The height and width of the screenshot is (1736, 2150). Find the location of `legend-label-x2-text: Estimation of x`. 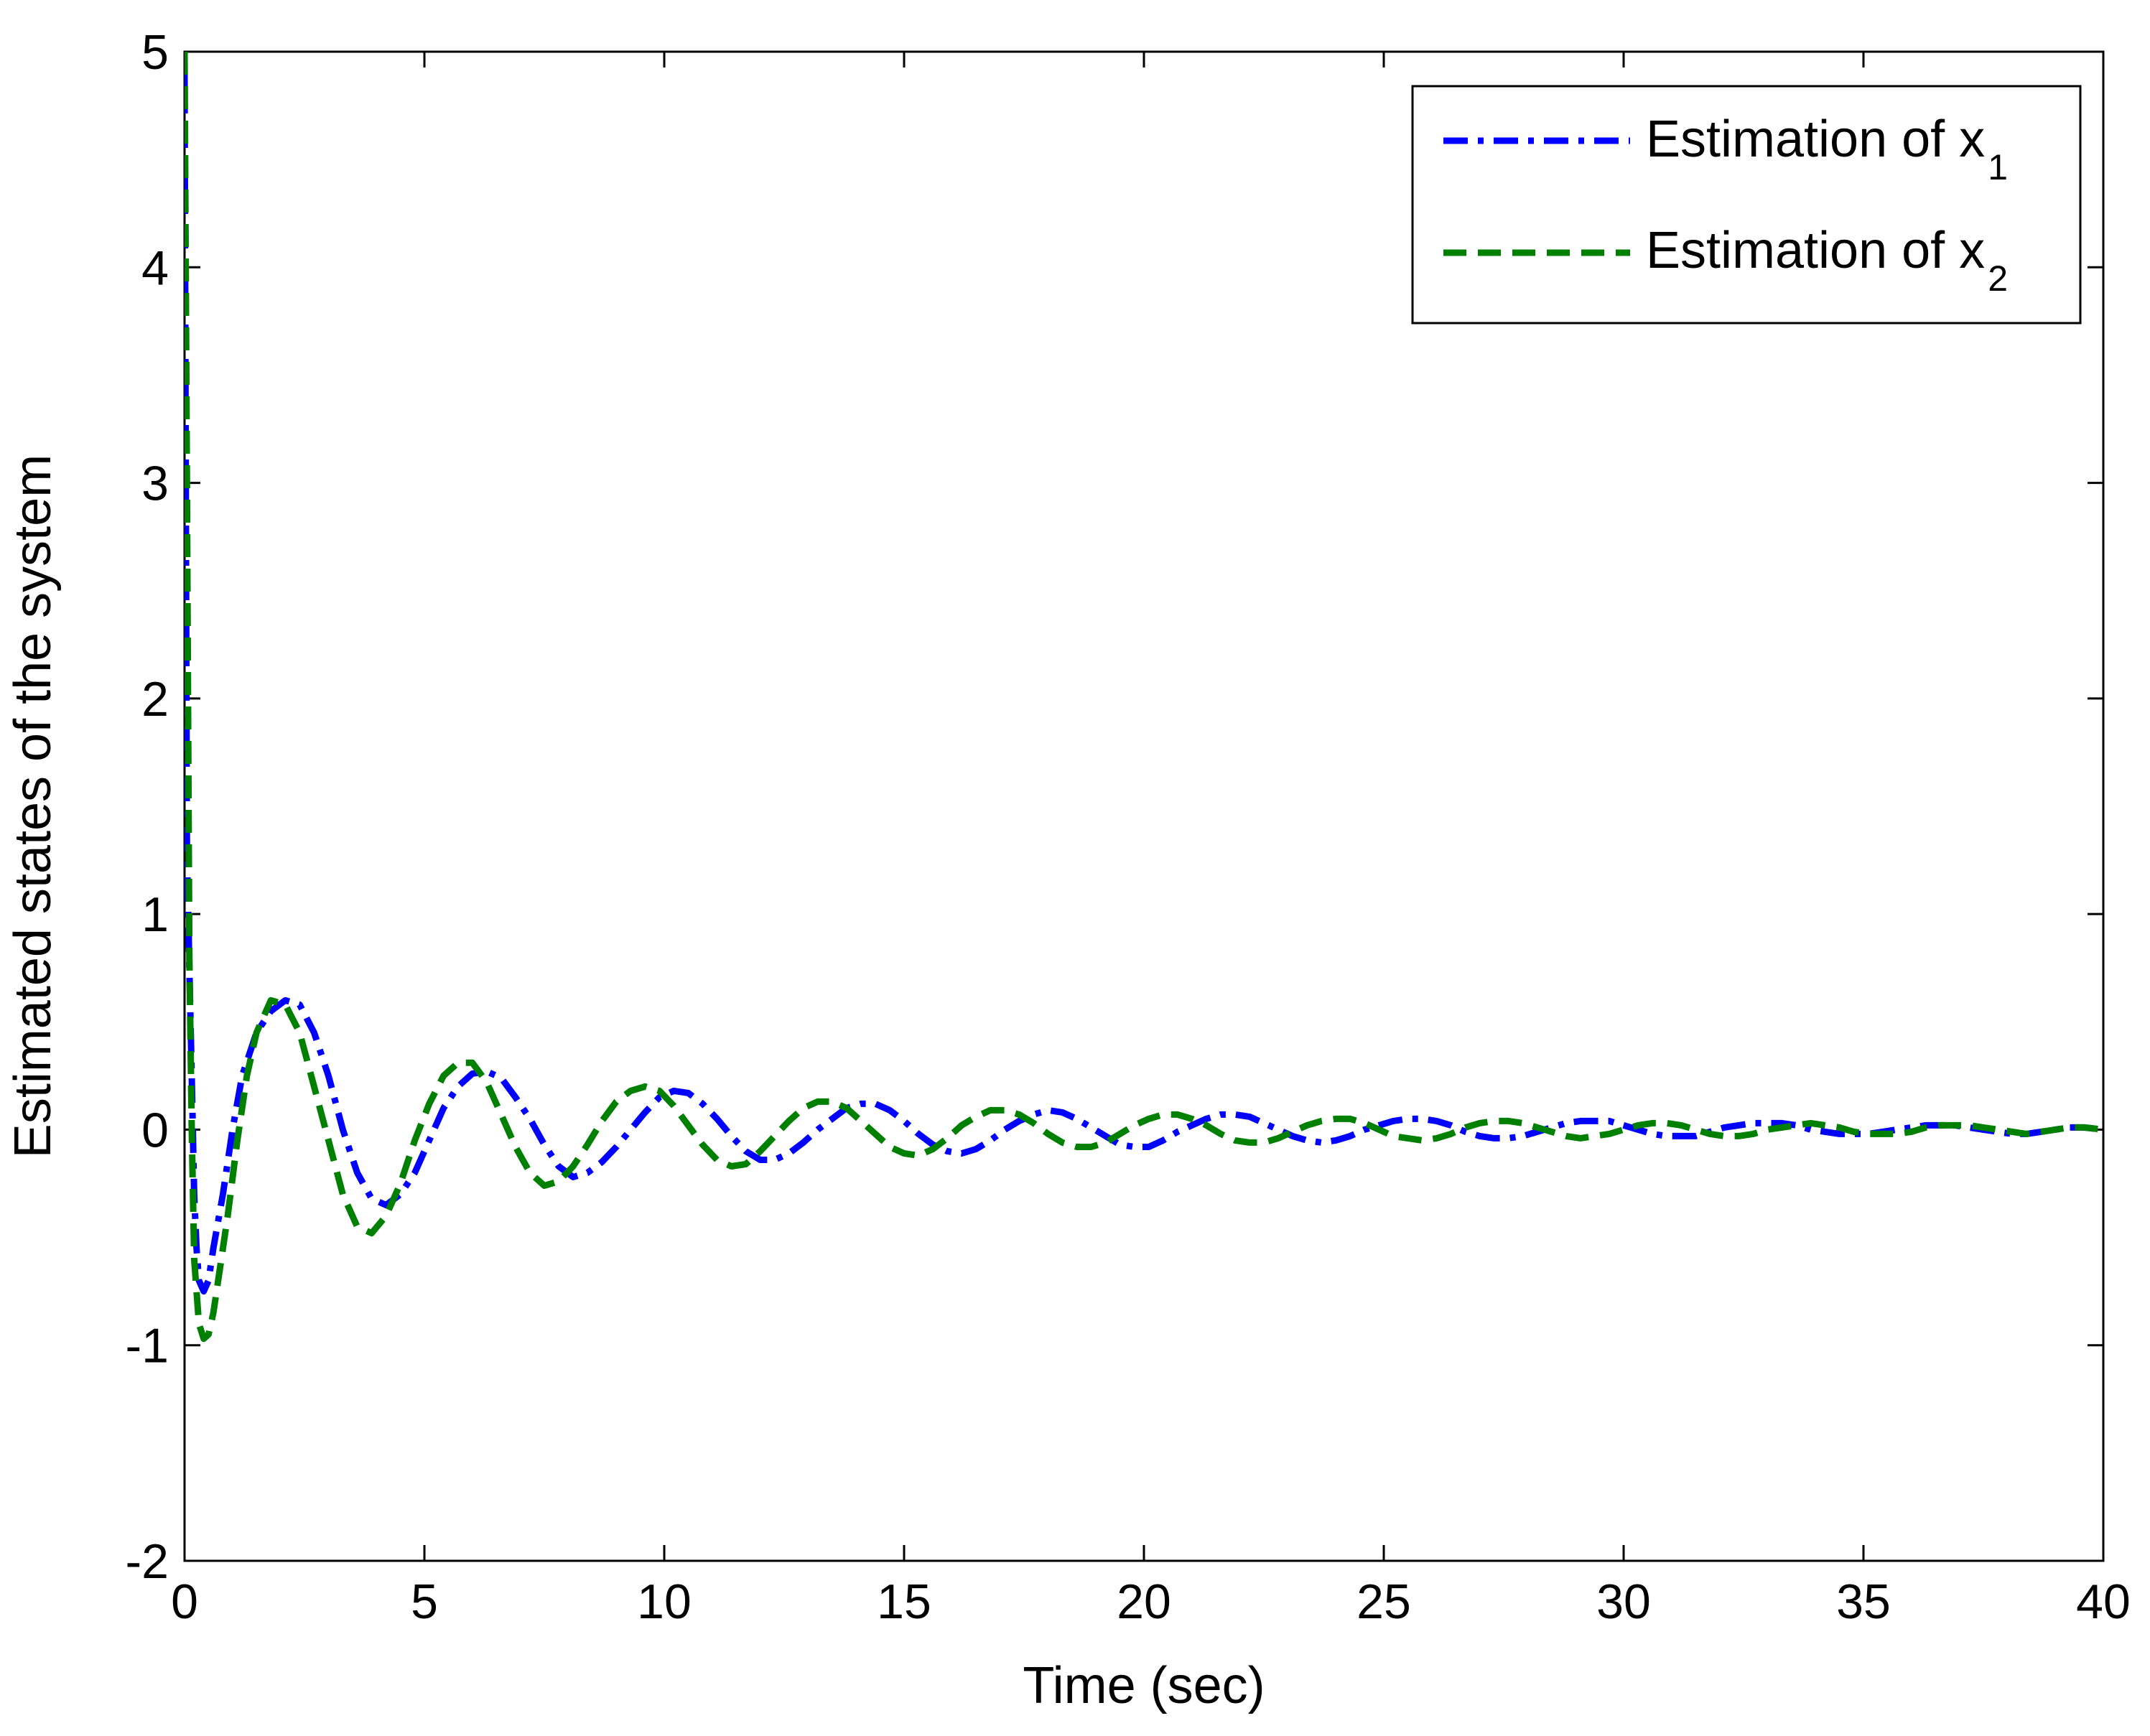

legend-label-x2-text: Estimation of x is located at coordinates (1815, 250).